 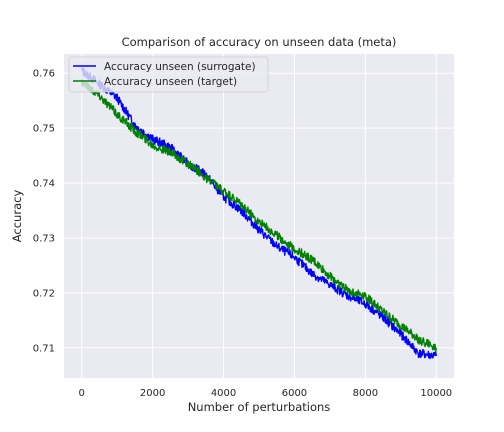 What do you see at coordinates (259, 407) in the screenshot?
I see `x-axis-label: Number of perturbations` at bounding box center [259, 407].